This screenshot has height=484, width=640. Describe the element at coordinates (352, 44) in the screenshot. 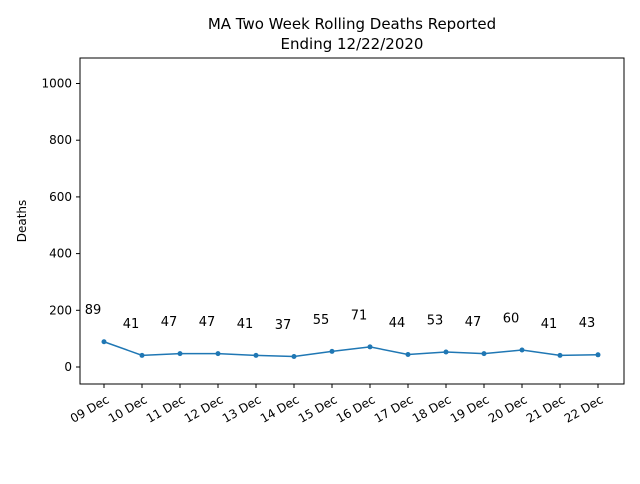

I see `chart-subtitle: Ending 12/22/2020` at that location.